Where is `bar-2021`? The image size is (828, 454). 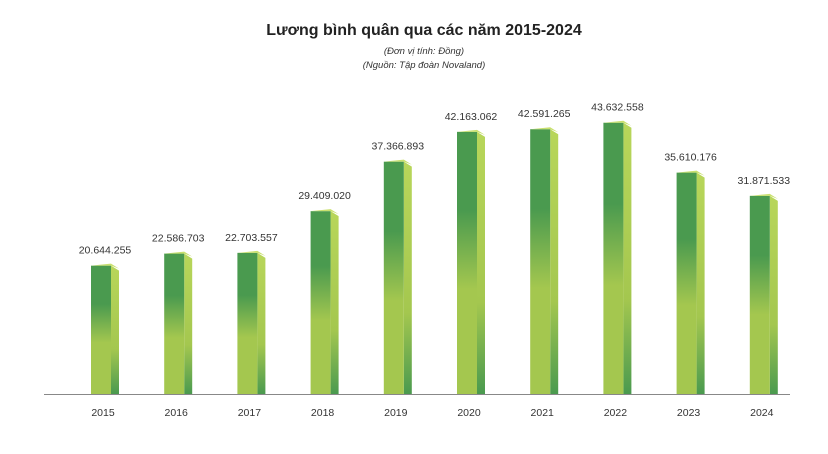
bar-2021 is located at coordinates (544, 261).